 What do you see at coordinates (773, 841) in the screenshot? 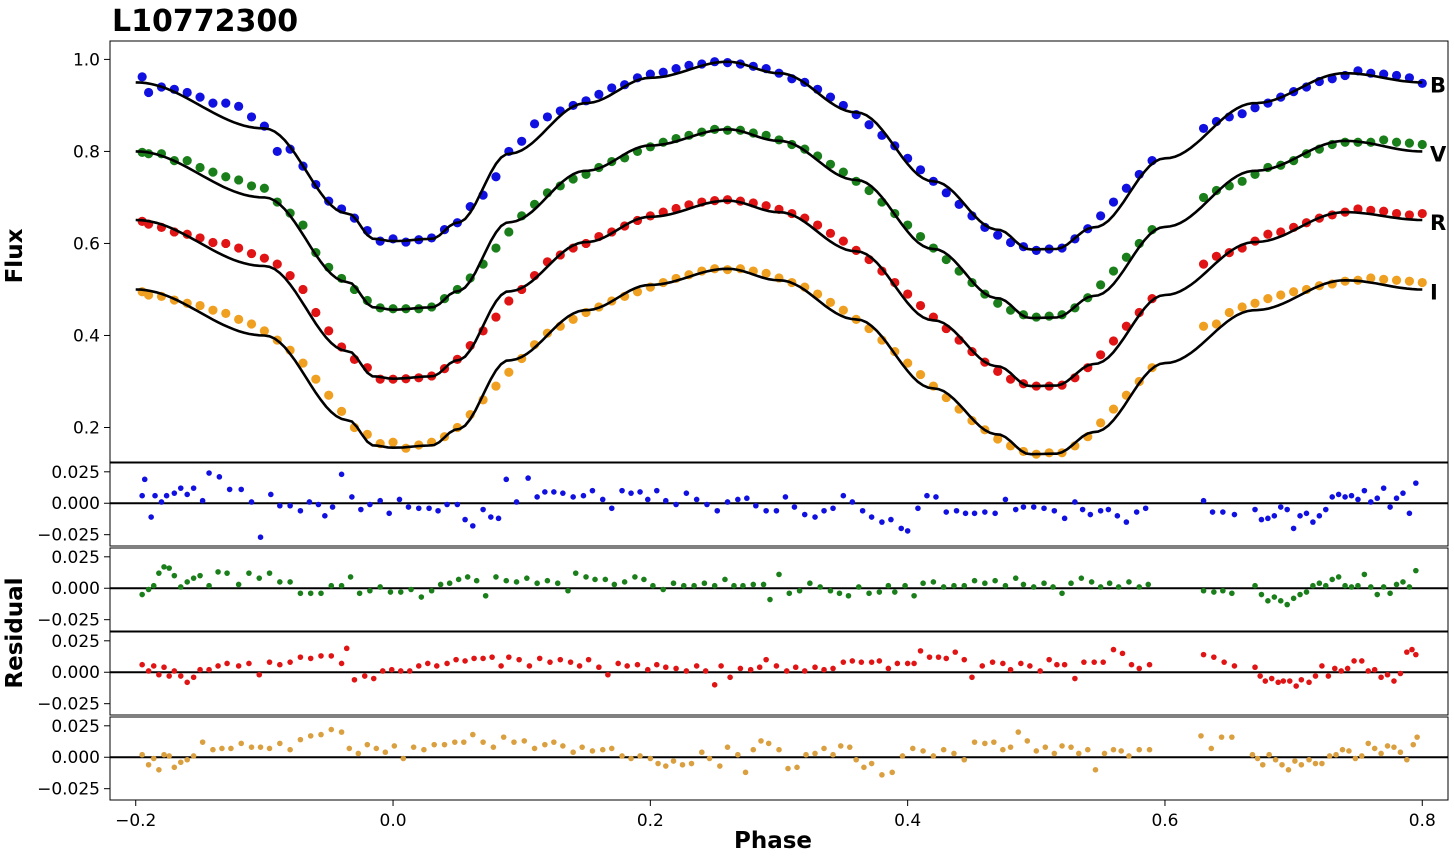
I see `phase-axis-label: Phase` at bounding box center [773, 841].